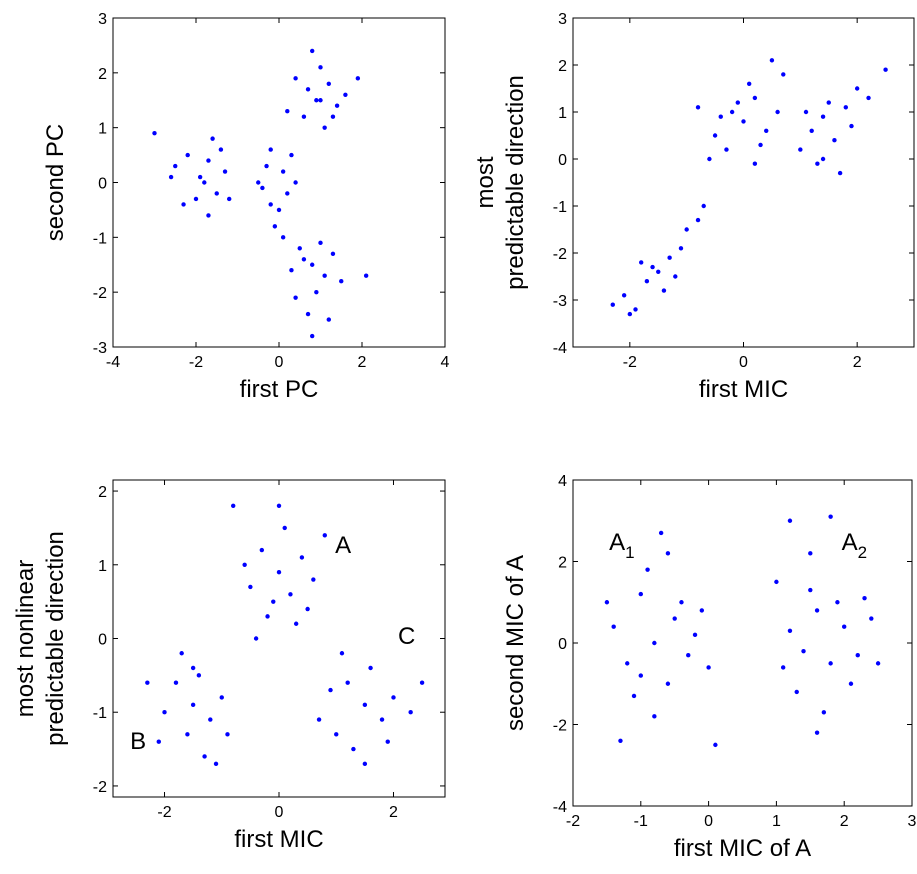 The width and height of the screenshot is (917, 874). Describe the element at coordinates (279, 389) in the screenshot. I see `x-axis-label: first PC` at that location.